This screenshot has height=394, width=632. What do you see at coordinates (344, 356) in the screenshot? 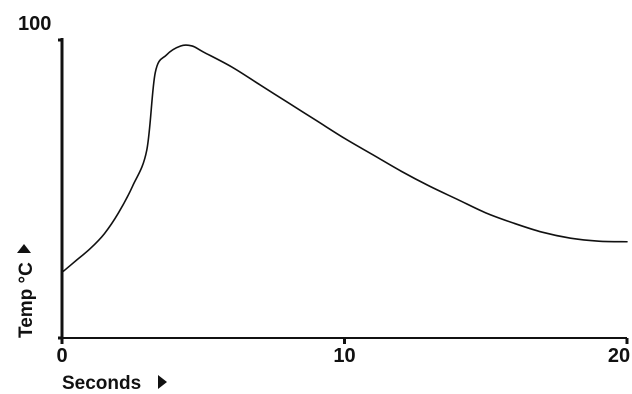
I see `x-tick-label-10: 10` at bounding box center [344, 356].